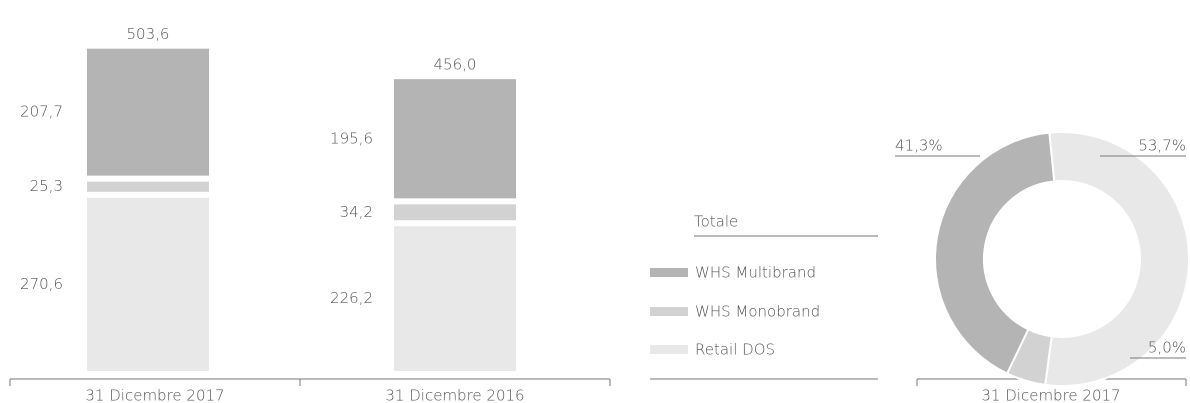 This screenshot has height=403, width=1190. I want to click on value-label: 34,2, so click(356, 212).